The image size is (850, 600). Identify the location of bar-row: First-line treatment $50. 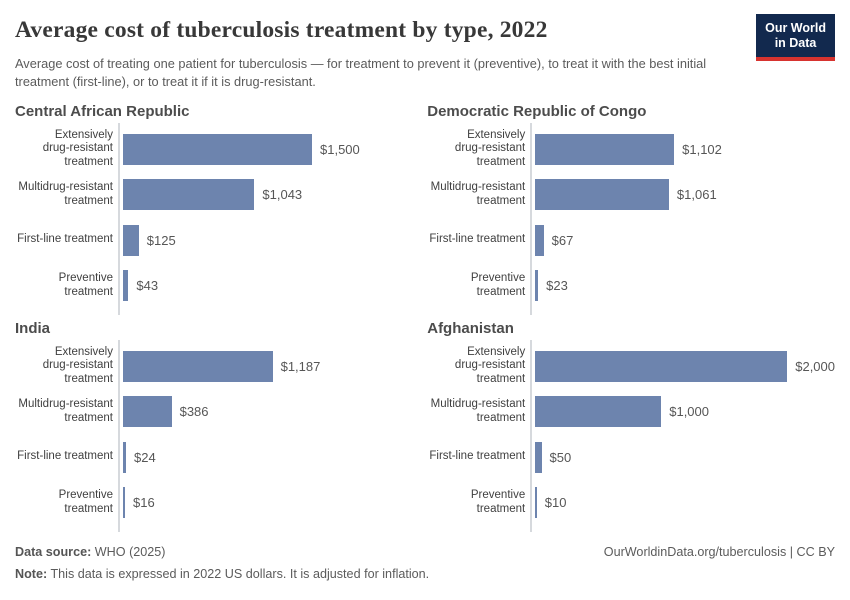
(631, 457).